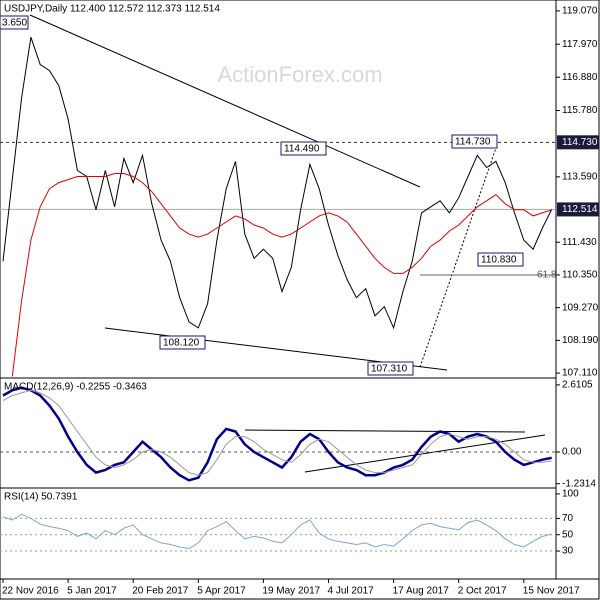 This screenshot has height=600, width=600. Describe the element at coordinates (421, 591) in the screenshot. I see `x-tick-label: 17 Aug 2017` at that location.